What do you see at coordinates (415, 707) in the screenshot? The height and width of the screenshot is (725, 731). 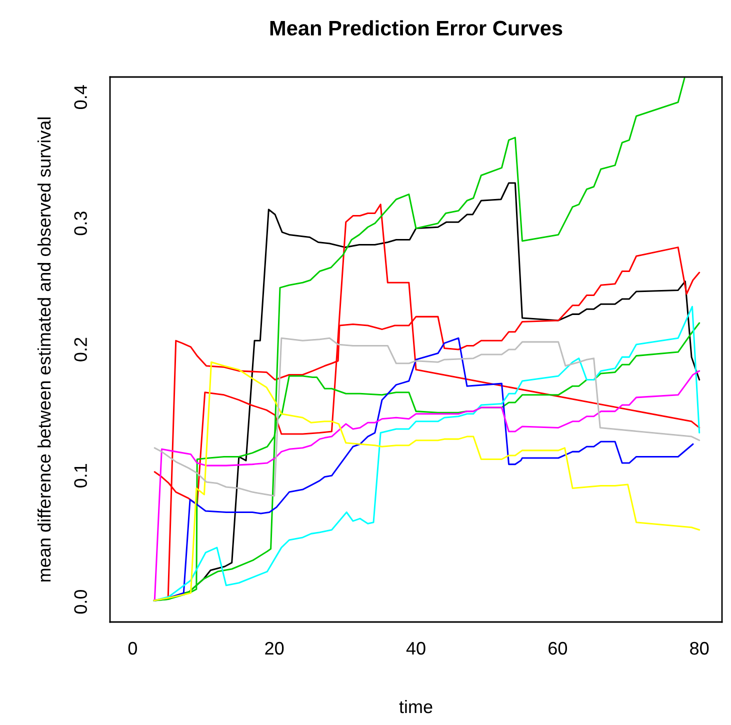 I see `x-axis-title: time` at bounding box center [415, 707].